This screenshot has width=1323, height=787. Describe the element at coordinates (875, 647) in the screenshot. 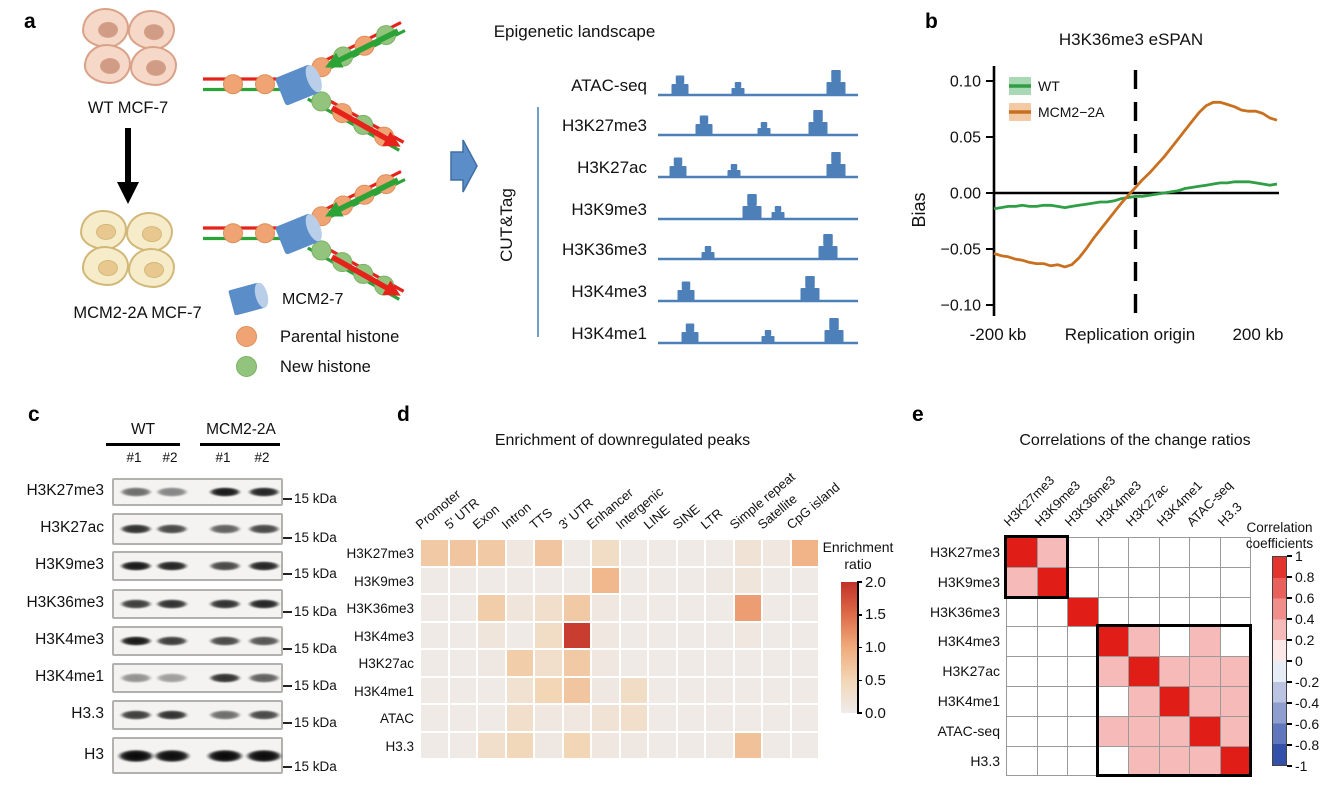

I see `colorbar-tick: 1.0` at that location.